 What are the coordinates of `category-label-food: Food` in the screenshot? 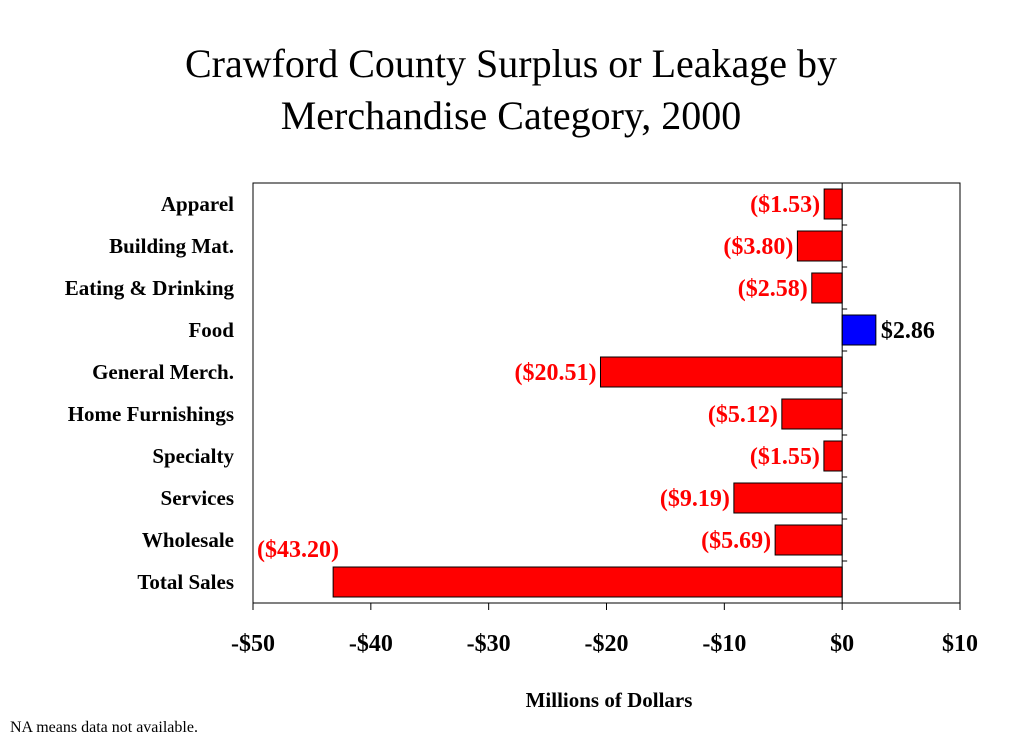 It's located at (211, 330).